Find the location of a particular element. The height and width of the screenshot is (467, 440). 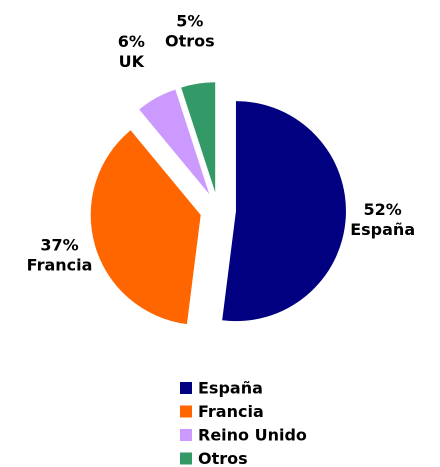

slice-label: UK is located at coordinates (132, 61).